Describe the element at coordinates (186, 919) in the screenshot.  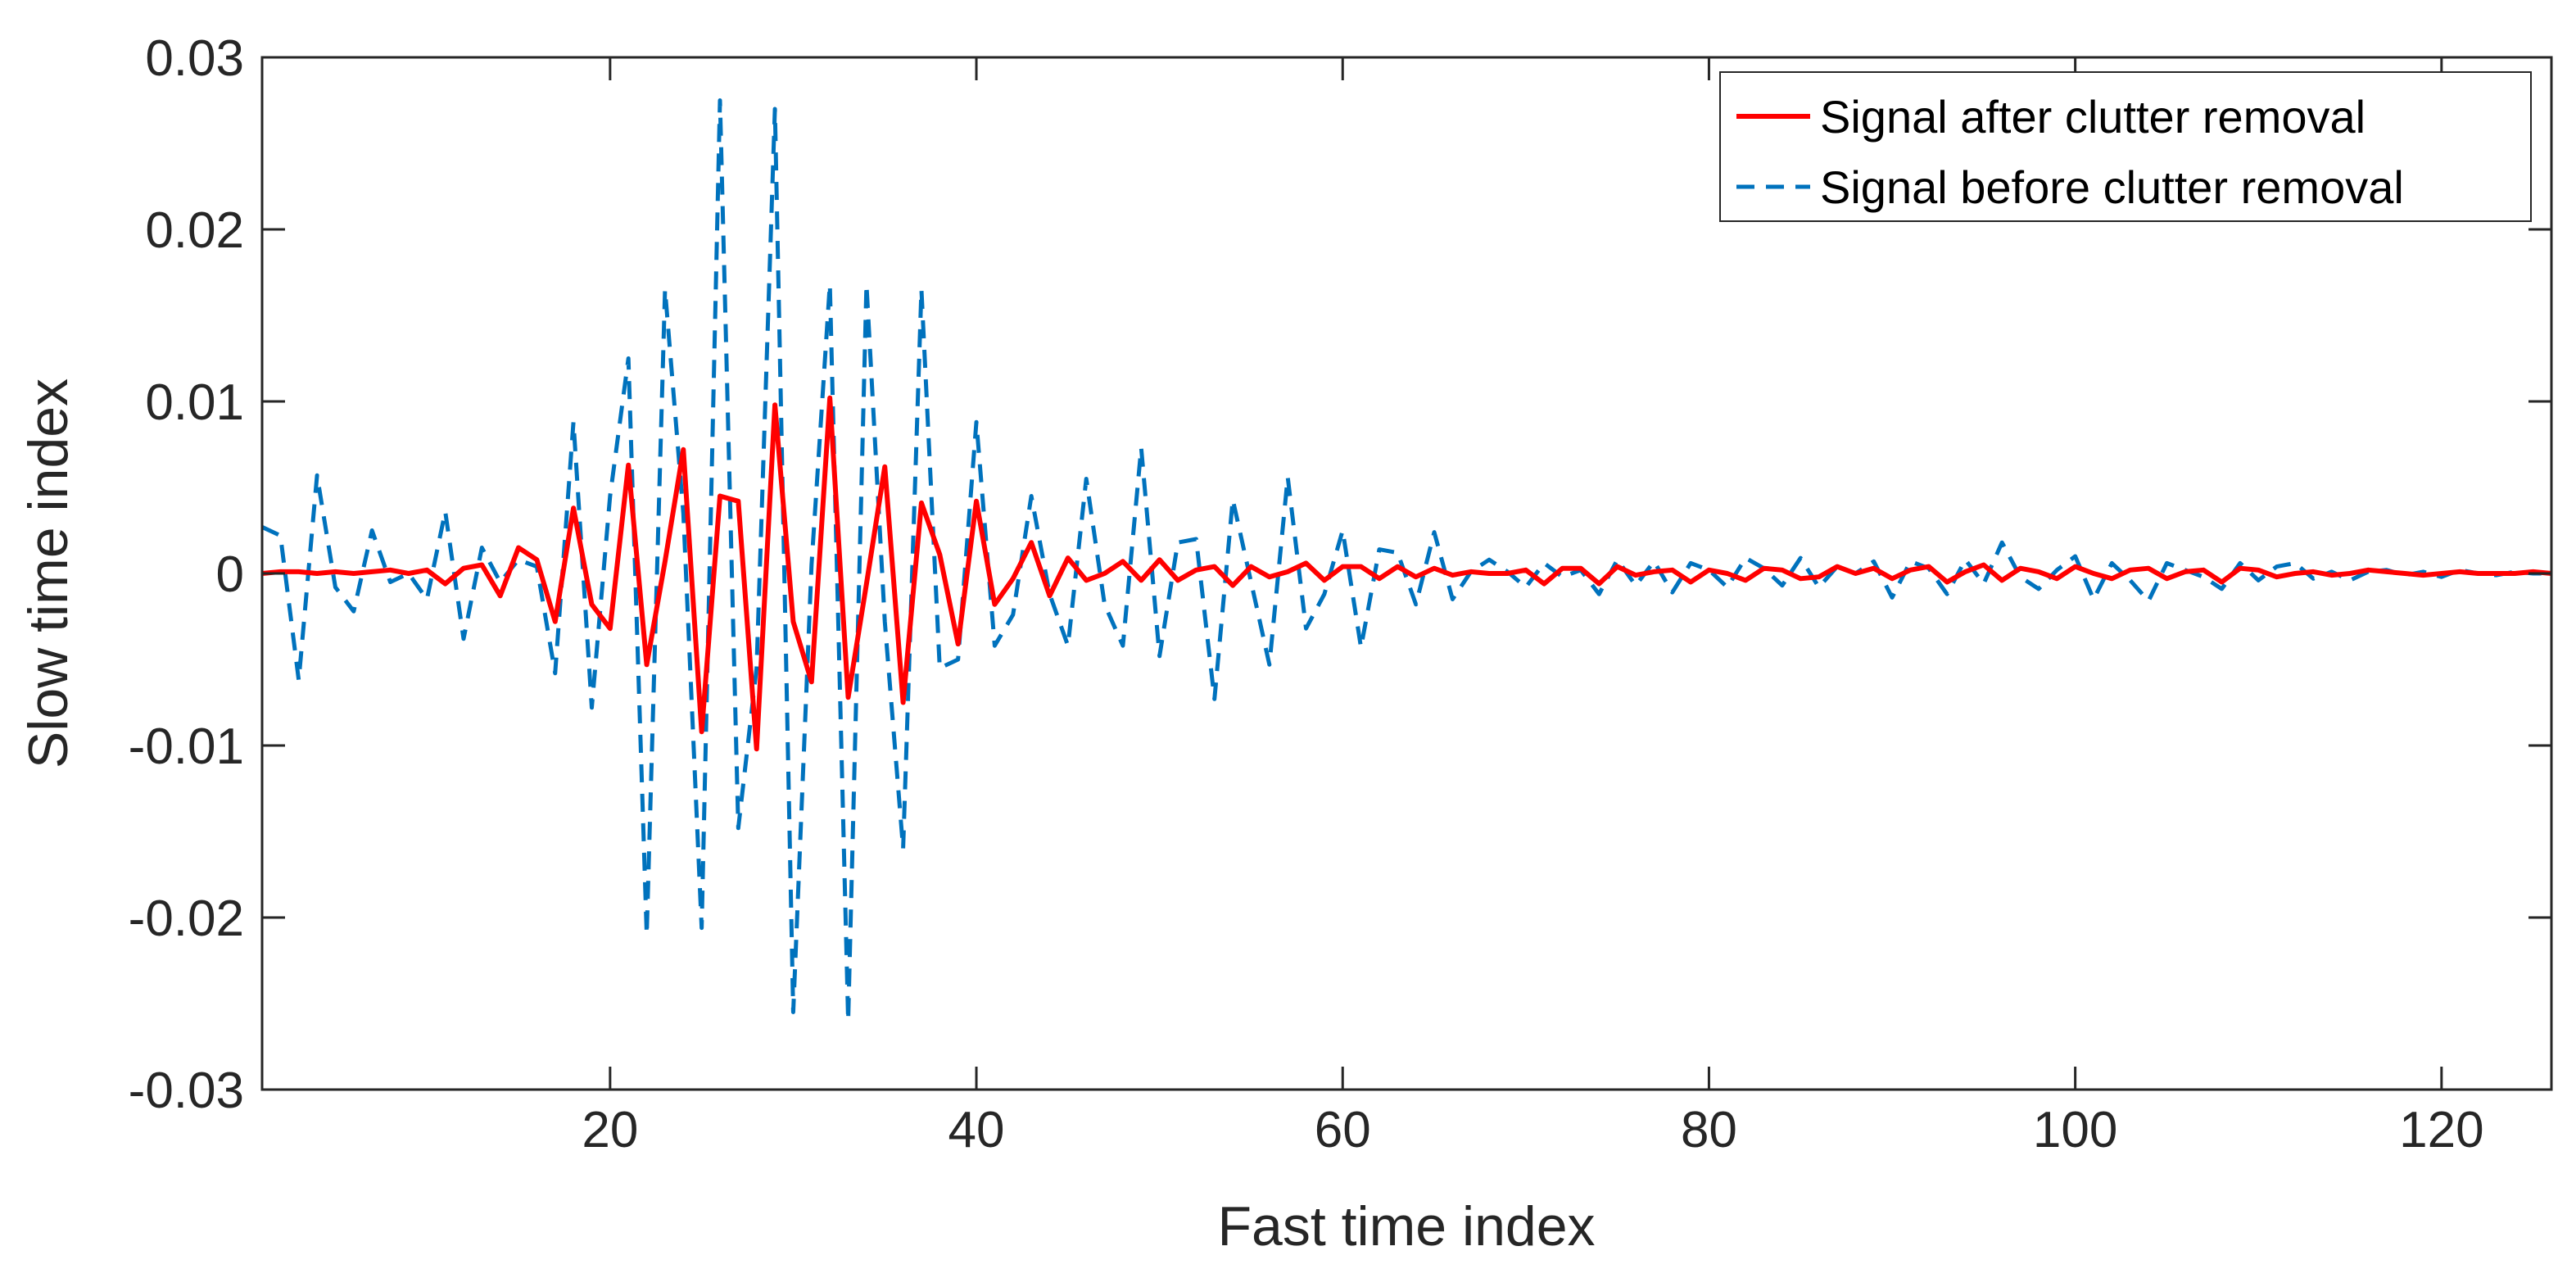
I see `y-tick-label: -0.02` at that location.